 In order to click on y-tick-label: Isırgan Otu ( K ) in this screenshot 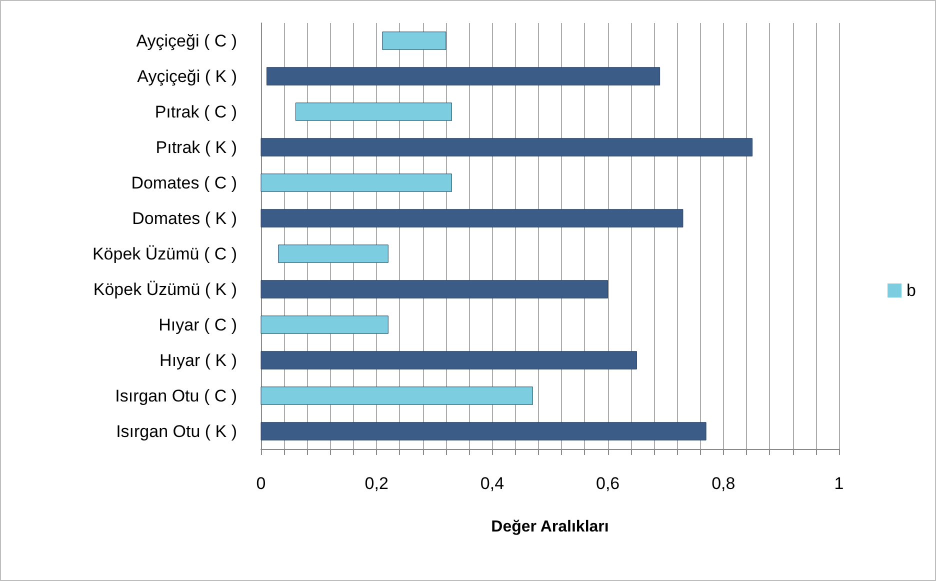, I will do `click(176, 431)`.